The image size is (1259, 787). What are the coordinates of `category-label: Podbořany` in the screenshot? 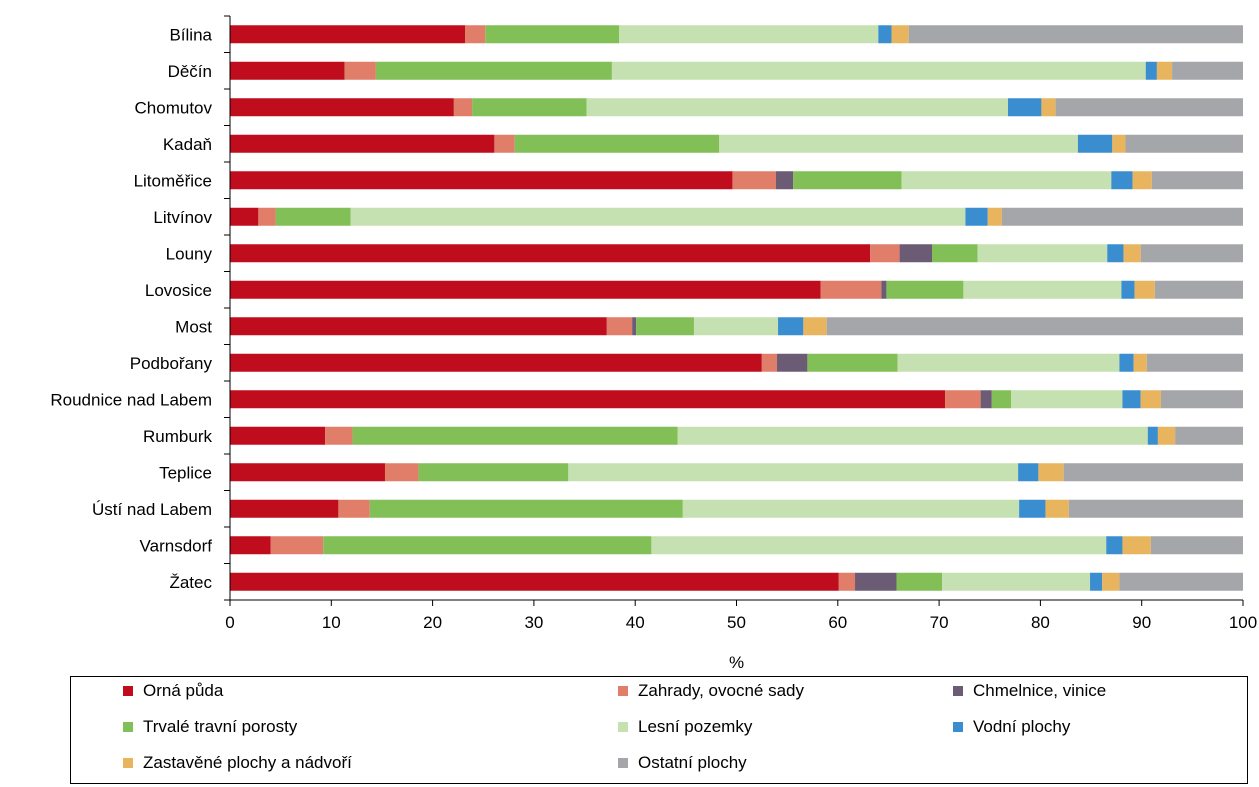 It's located at (171, 363).